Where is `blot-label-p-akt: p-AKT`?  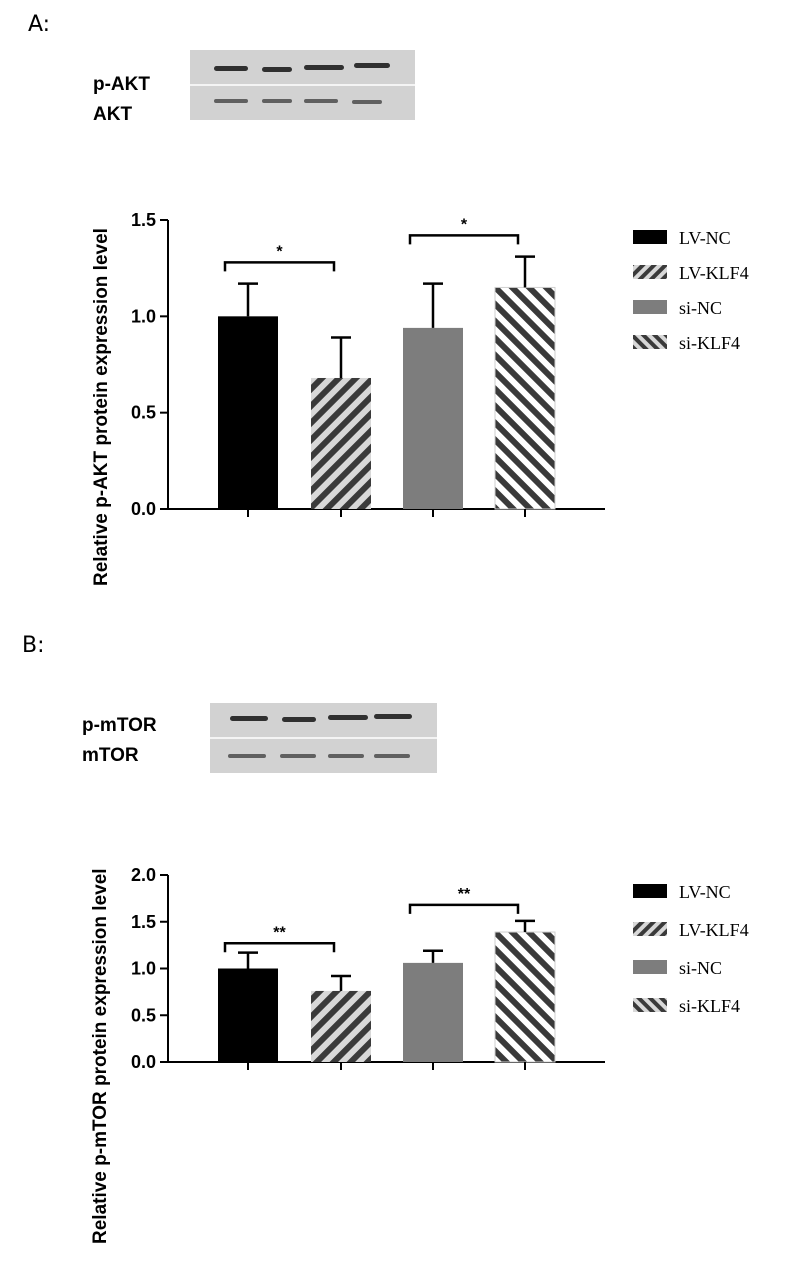
blot-label-p-akt: p-AKT is located at coordinates (121, 84).